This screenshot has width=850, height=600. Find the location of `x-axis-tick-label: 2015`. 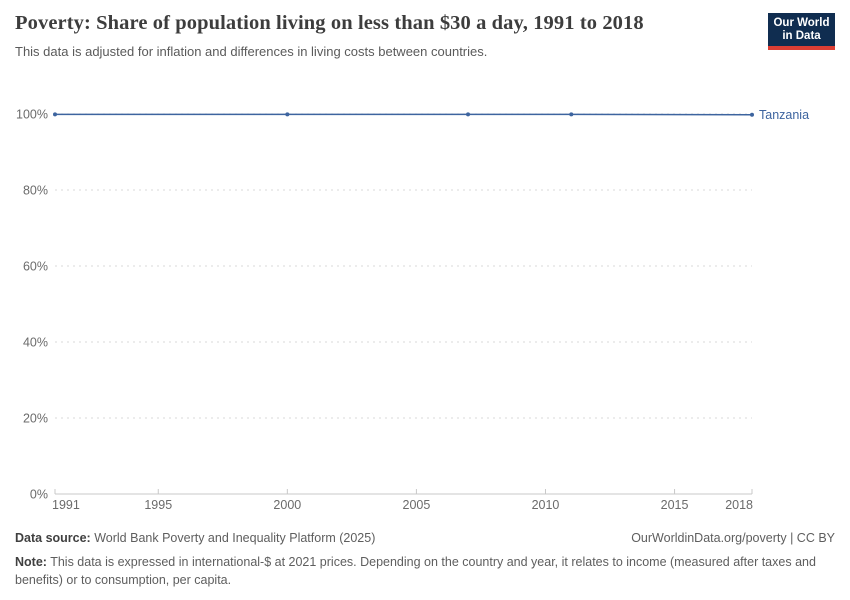

x-axis-tick-label: 2015 is located at coordinates (675, 505).